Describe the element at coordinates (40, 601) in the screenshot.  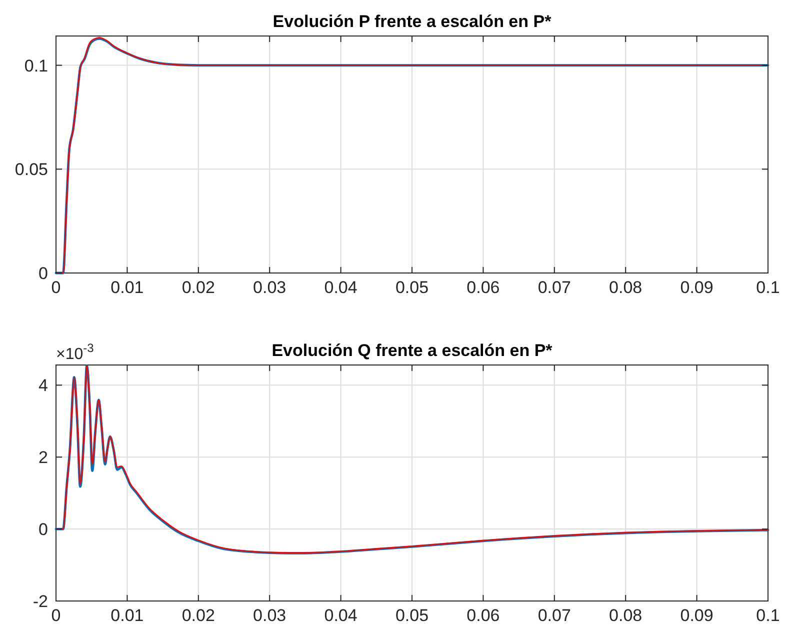
I see `y-tick-label: -2` at that location.